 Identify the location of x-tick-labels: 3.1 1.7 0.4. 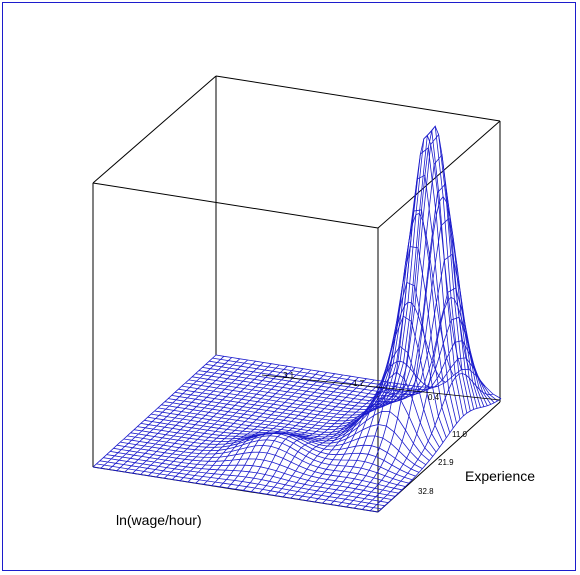
(381, 386).